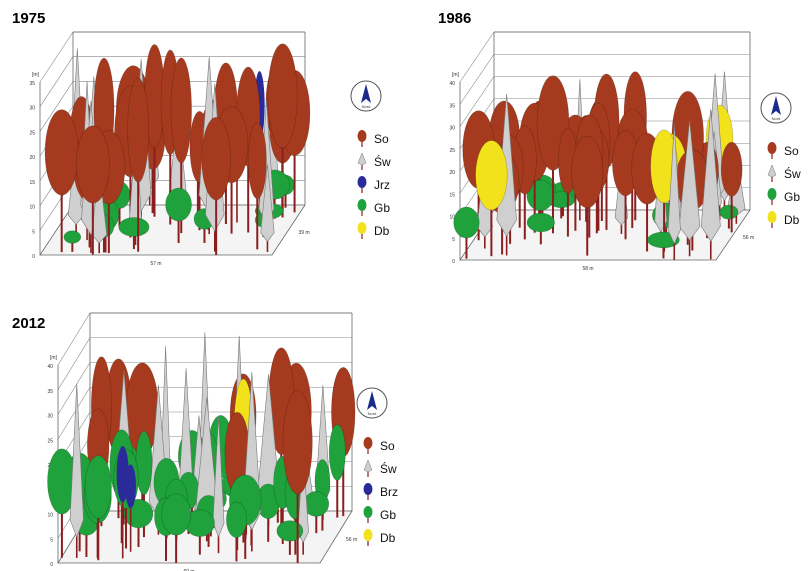 The height and width of the screenshot is (571, 809). I want to click on y-tick-label: 15, so click(452, 195).